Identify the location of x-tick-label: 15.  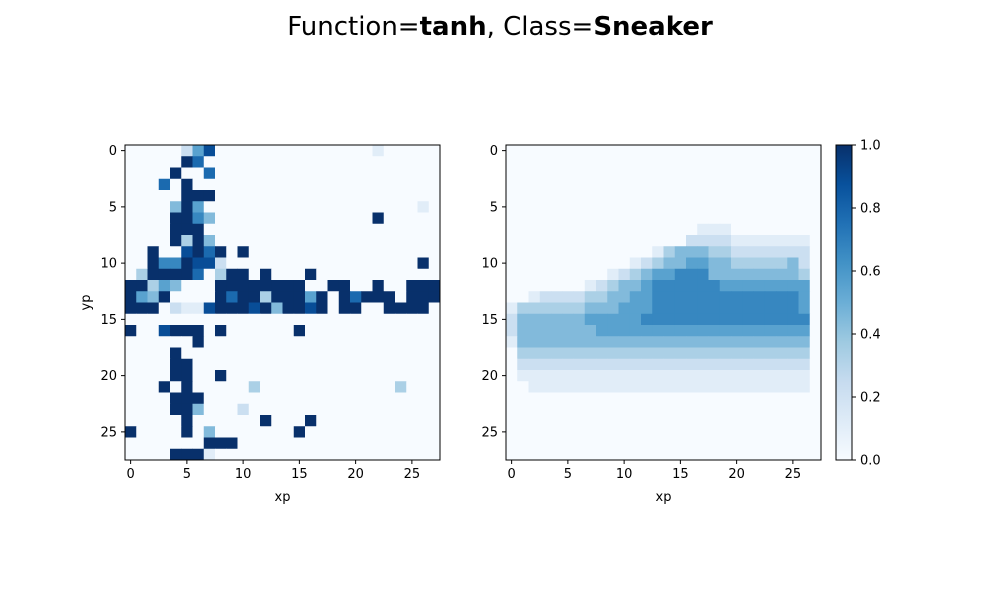
(299, 474).